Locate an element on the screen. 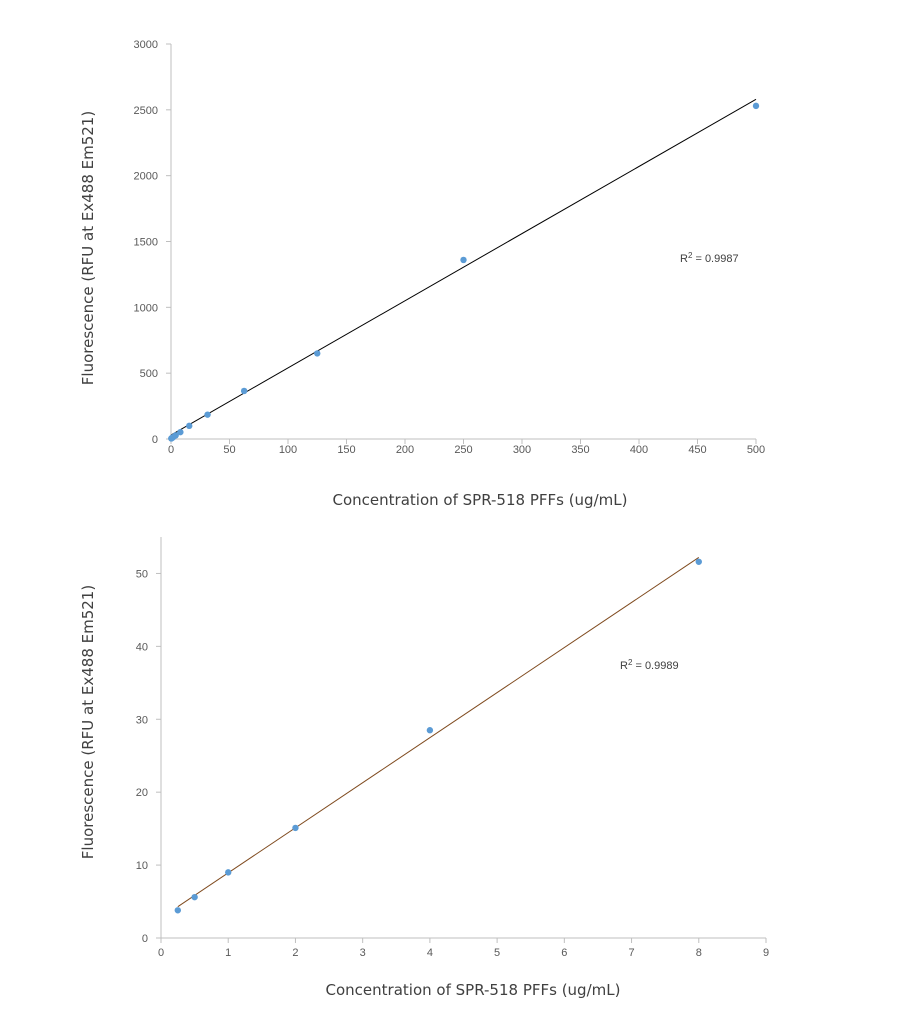 This screenshot has height=1024, width=923. chart-bottom-x-tick-label: 9 is located at coordinates (766, 953).